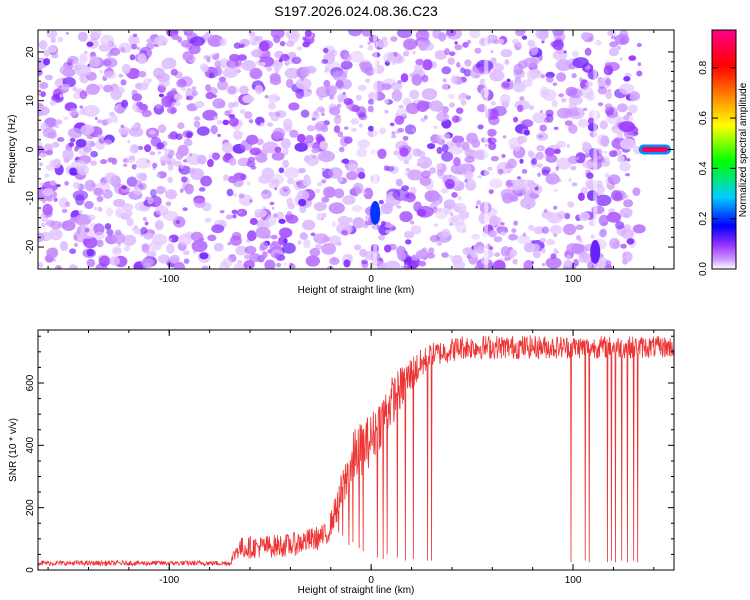  What do you see at coordinates (13, 450) in the screenshot?
I see `bottom-y-axis-label: SNR (10 * v/v)` at bounding box center [13, 450].